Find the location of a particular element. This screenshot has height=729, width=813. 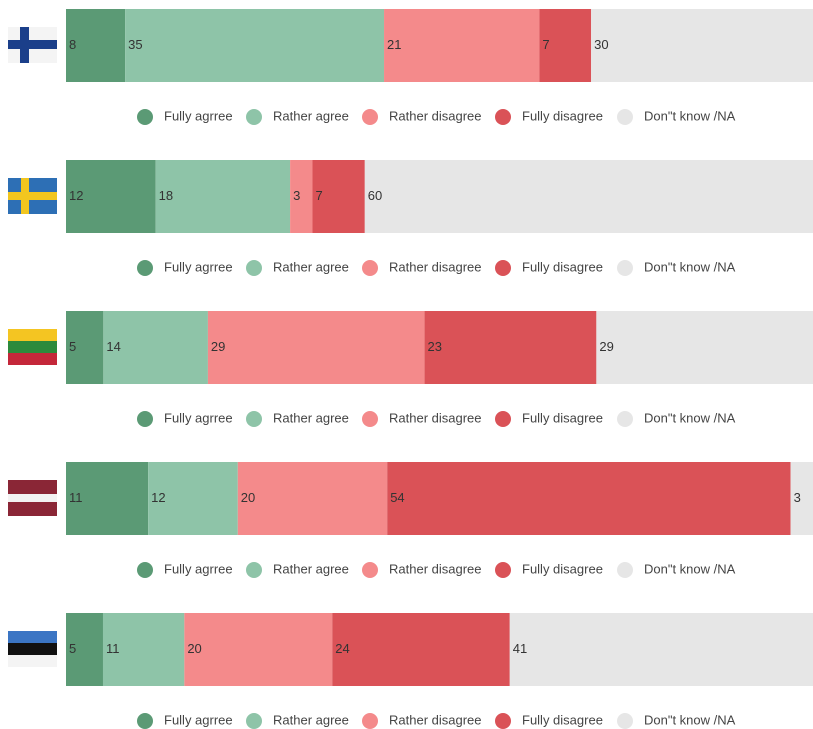

flag-sweden is located at coordinates (32, 196).